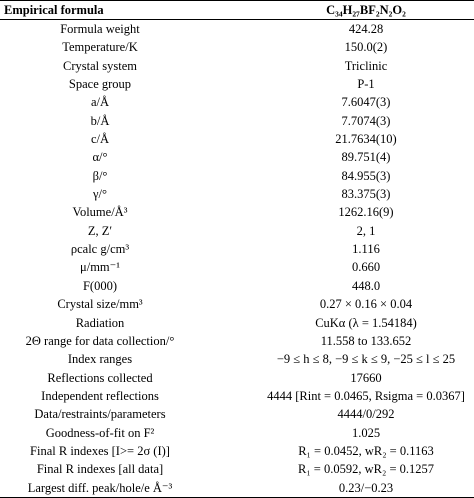  I want to click on table-row: F(000) 448.0, so click(237, 286).